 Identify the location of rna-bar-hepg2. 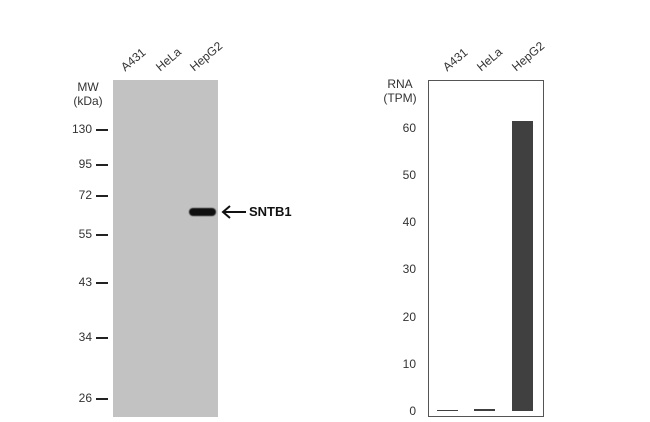
(522, 265).